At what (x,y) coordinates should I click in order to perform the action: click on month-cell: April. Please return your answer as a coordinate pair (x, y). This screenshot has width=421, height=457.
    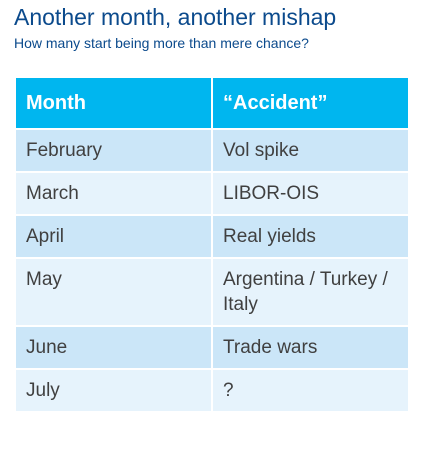
    Looking at the image, I should click on (113, 236).